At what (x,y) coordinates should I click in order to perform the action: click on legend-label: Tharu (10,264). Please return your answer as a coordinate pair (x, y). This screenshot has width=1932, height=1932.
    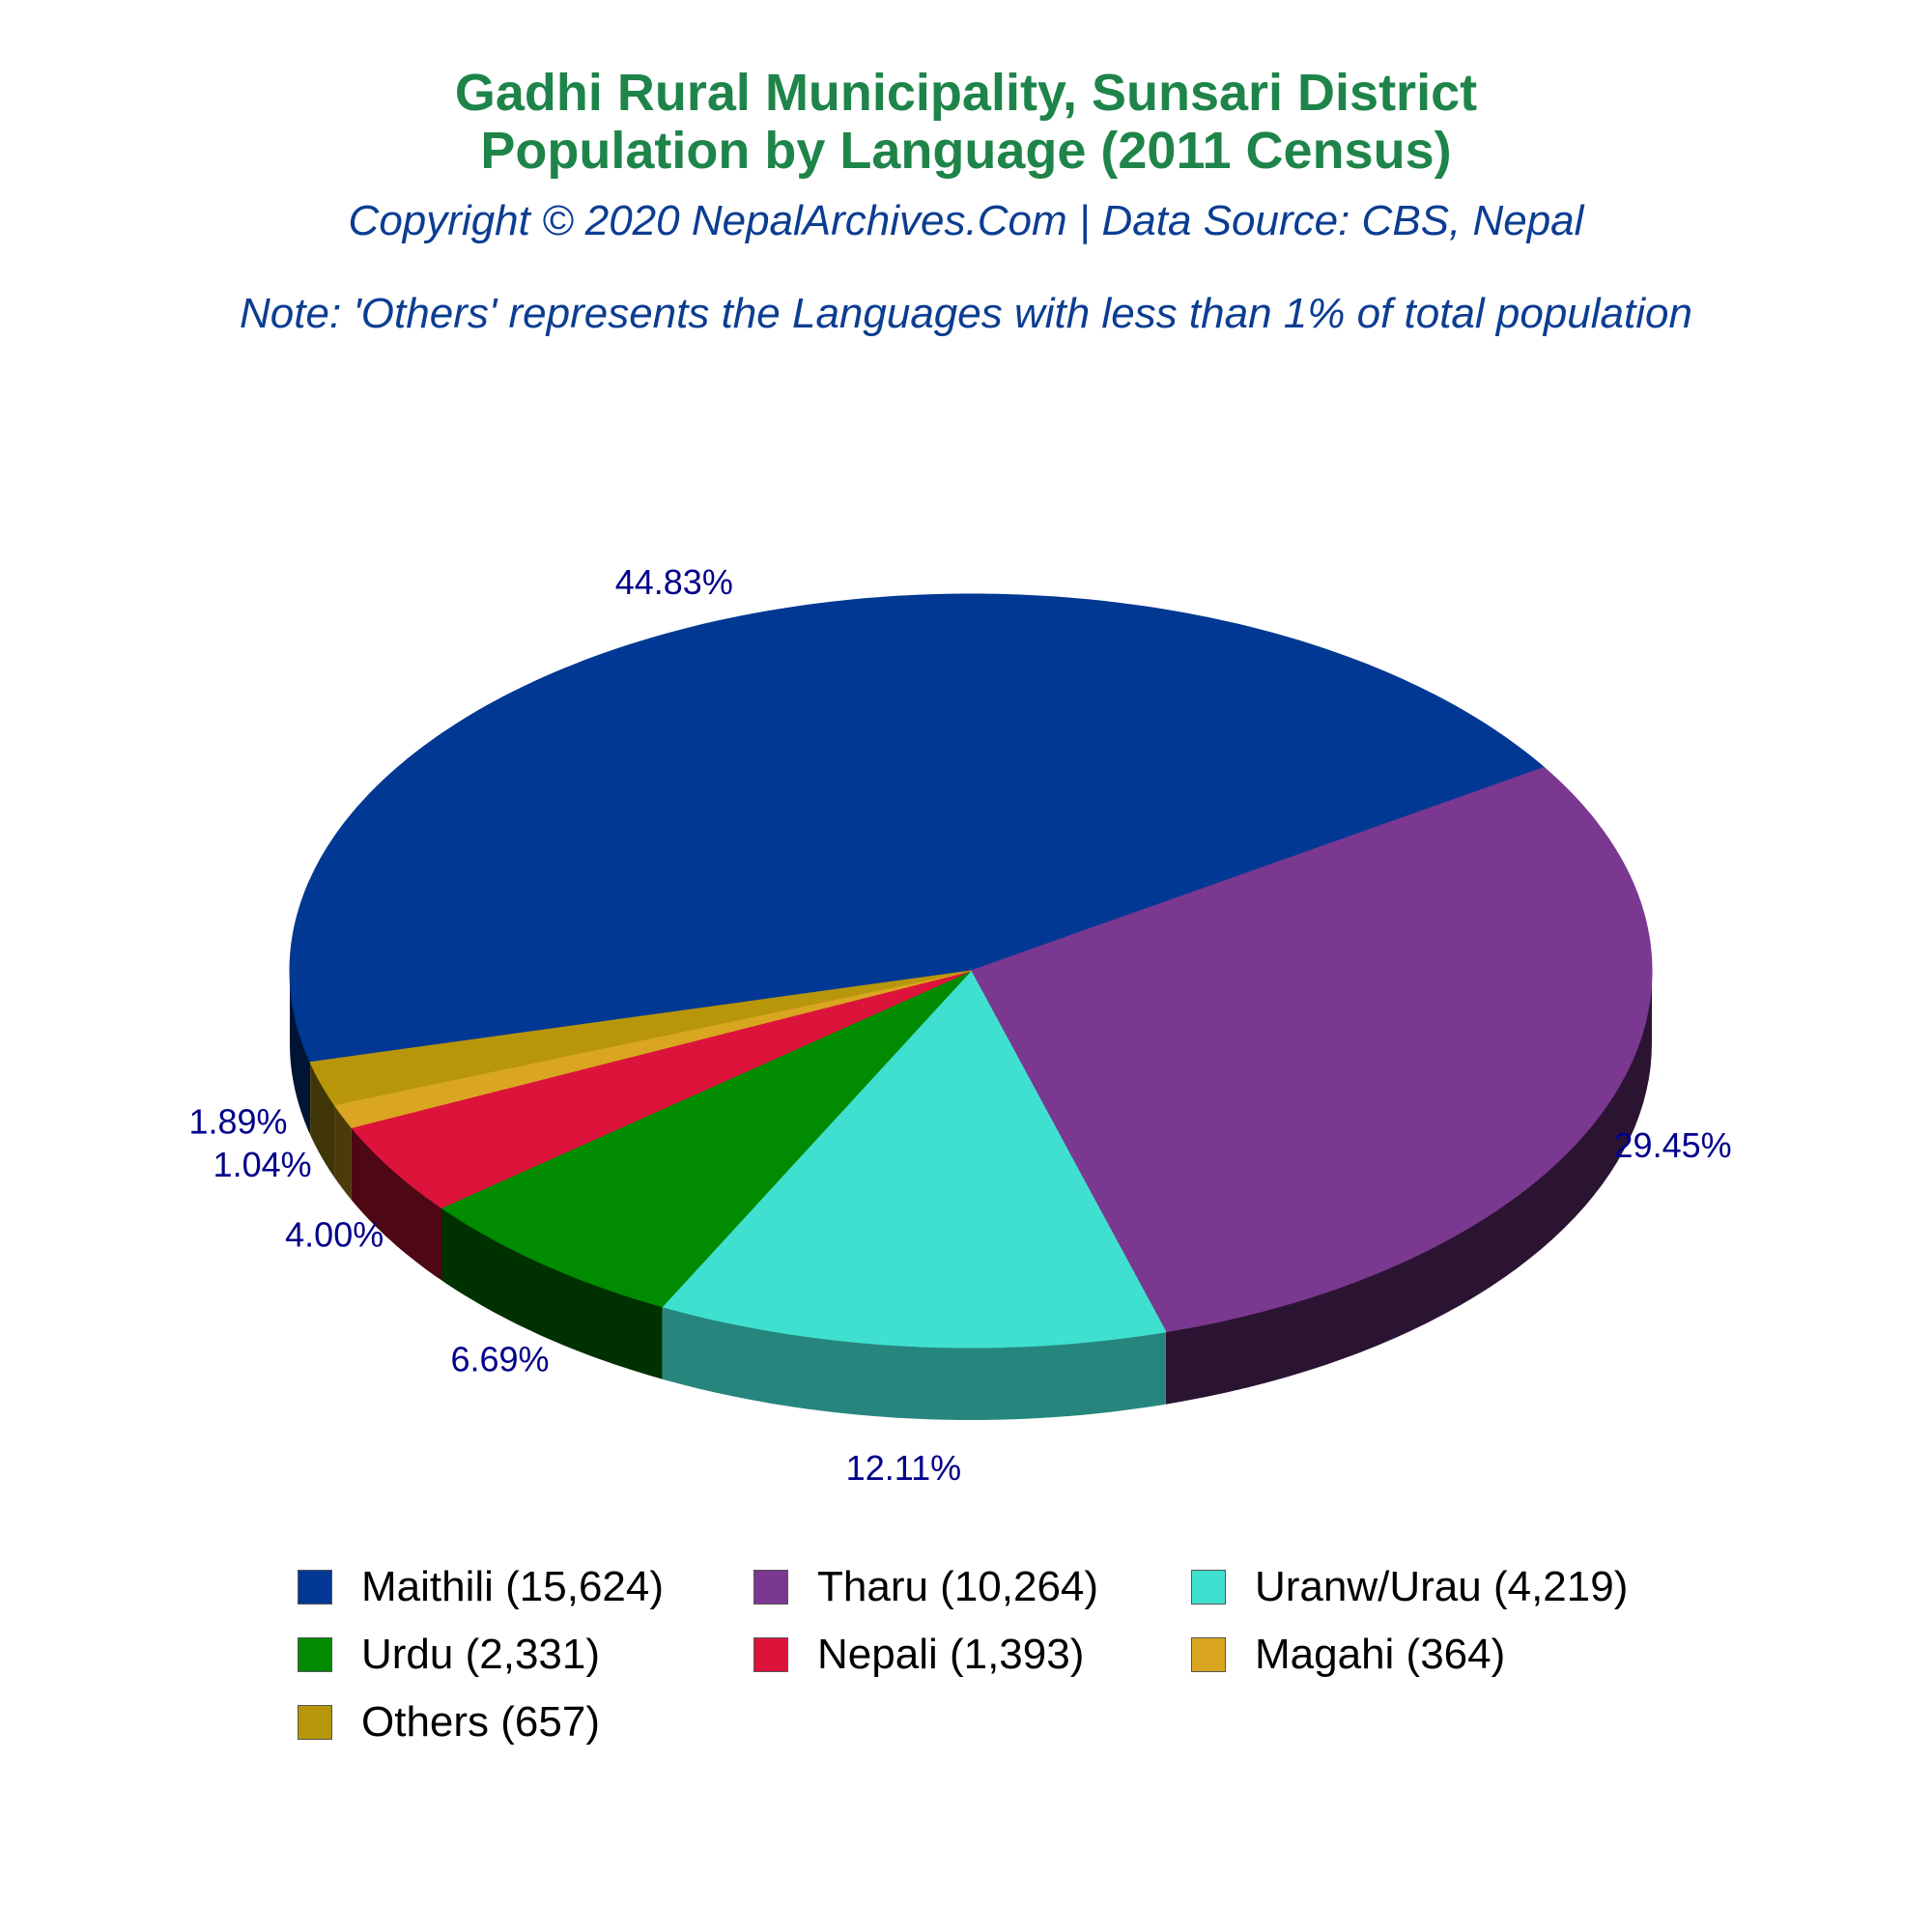
    Looking at the image, I should click on (958, 1586).